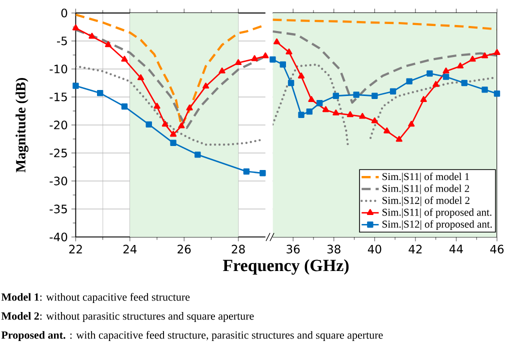 The image size is (518, 347). I want to click on x-tick-label: 42, so click(415, 249).